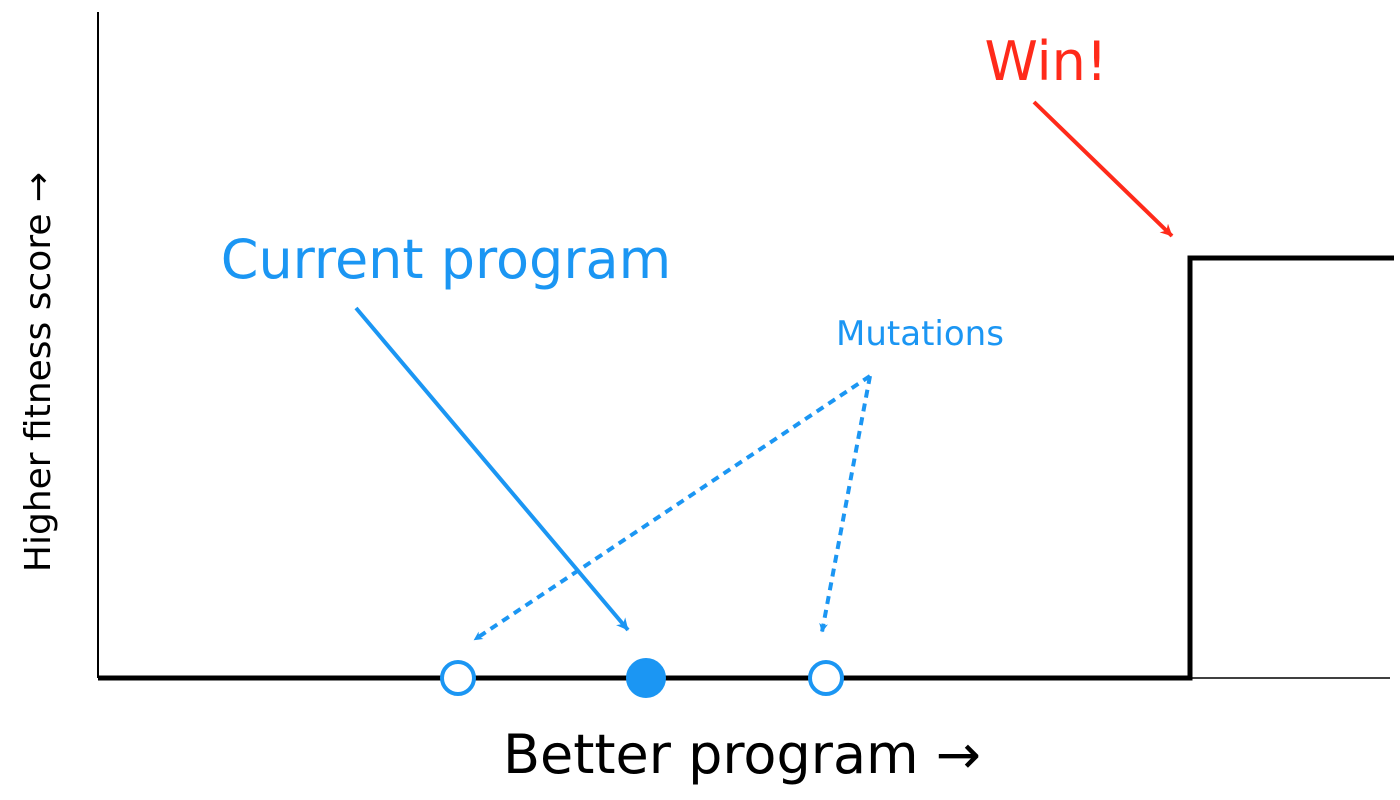  I want to click on mutation-arrow-right, so click(845, 504).